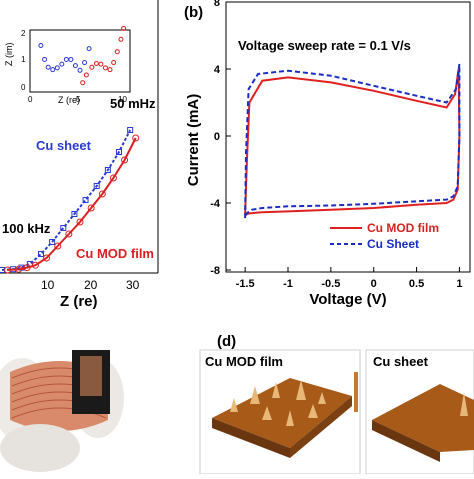  Describe the element at coordinates (215, 271) in the screenshot. I see `b-ytick-label: -8` at that location.